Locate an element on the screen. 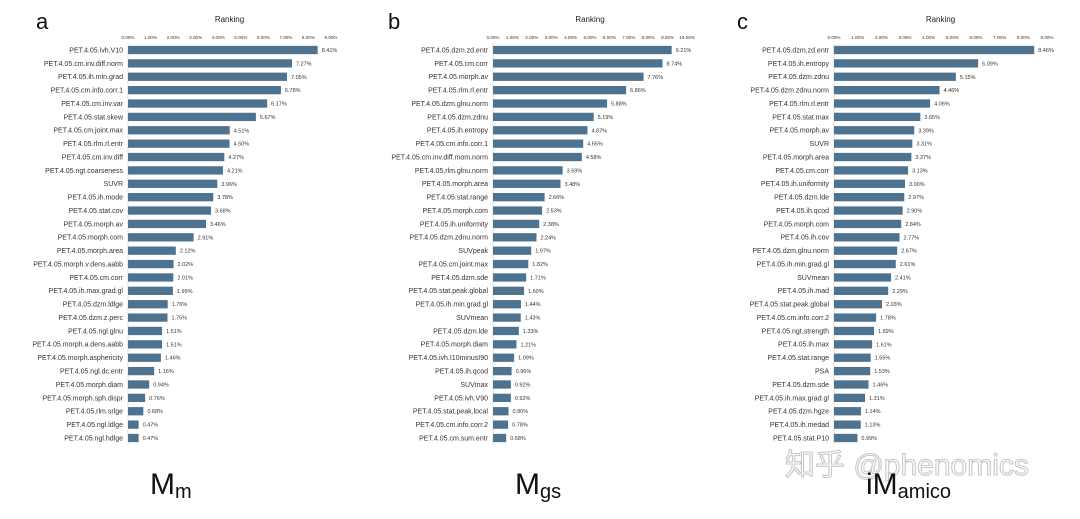 The image size is (1080, 519). model-label-main: iM is located at coordinates (882, 484).